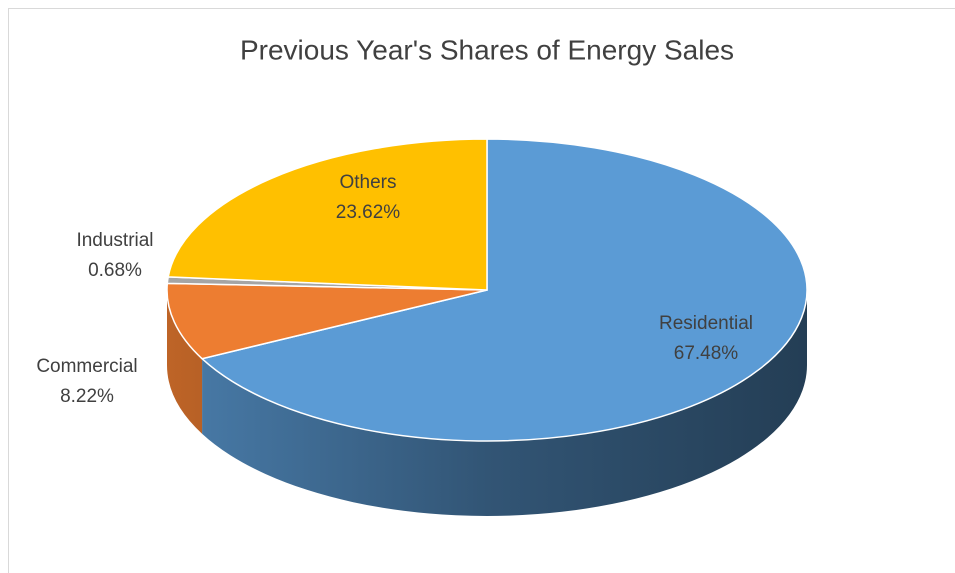  What do you see at coordinates (368, 212) in the screenshot?
I see `data-label-value: 23.62%` at bounding box center [368, 212].